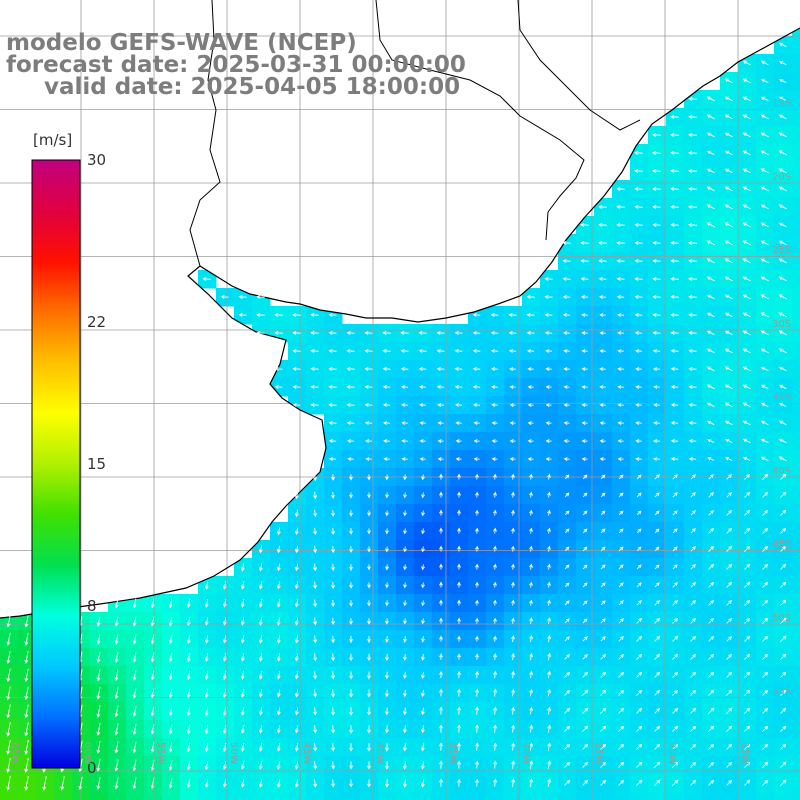 This screenshot has width=800, height=800. What do you see at coordinates (87, 753) in the screenshot?
I see `longitude-label: 60W` at bounding box center [87, 753].